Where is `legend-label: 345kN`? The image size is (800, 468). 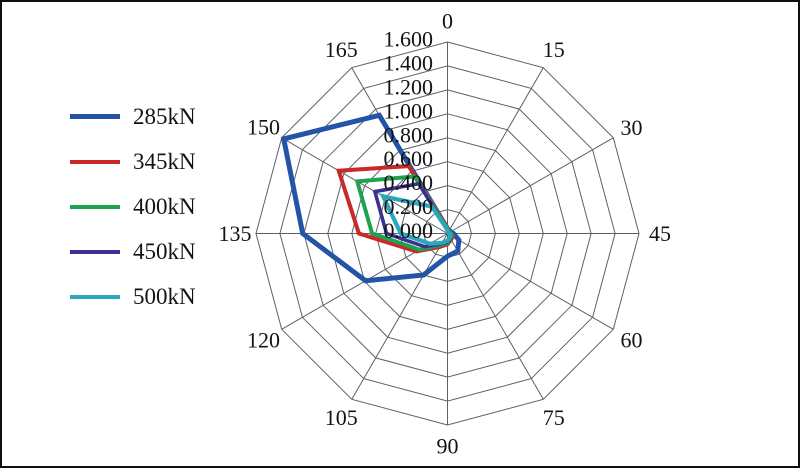 legend-label: 345kN is located at coordinates (164, 161).